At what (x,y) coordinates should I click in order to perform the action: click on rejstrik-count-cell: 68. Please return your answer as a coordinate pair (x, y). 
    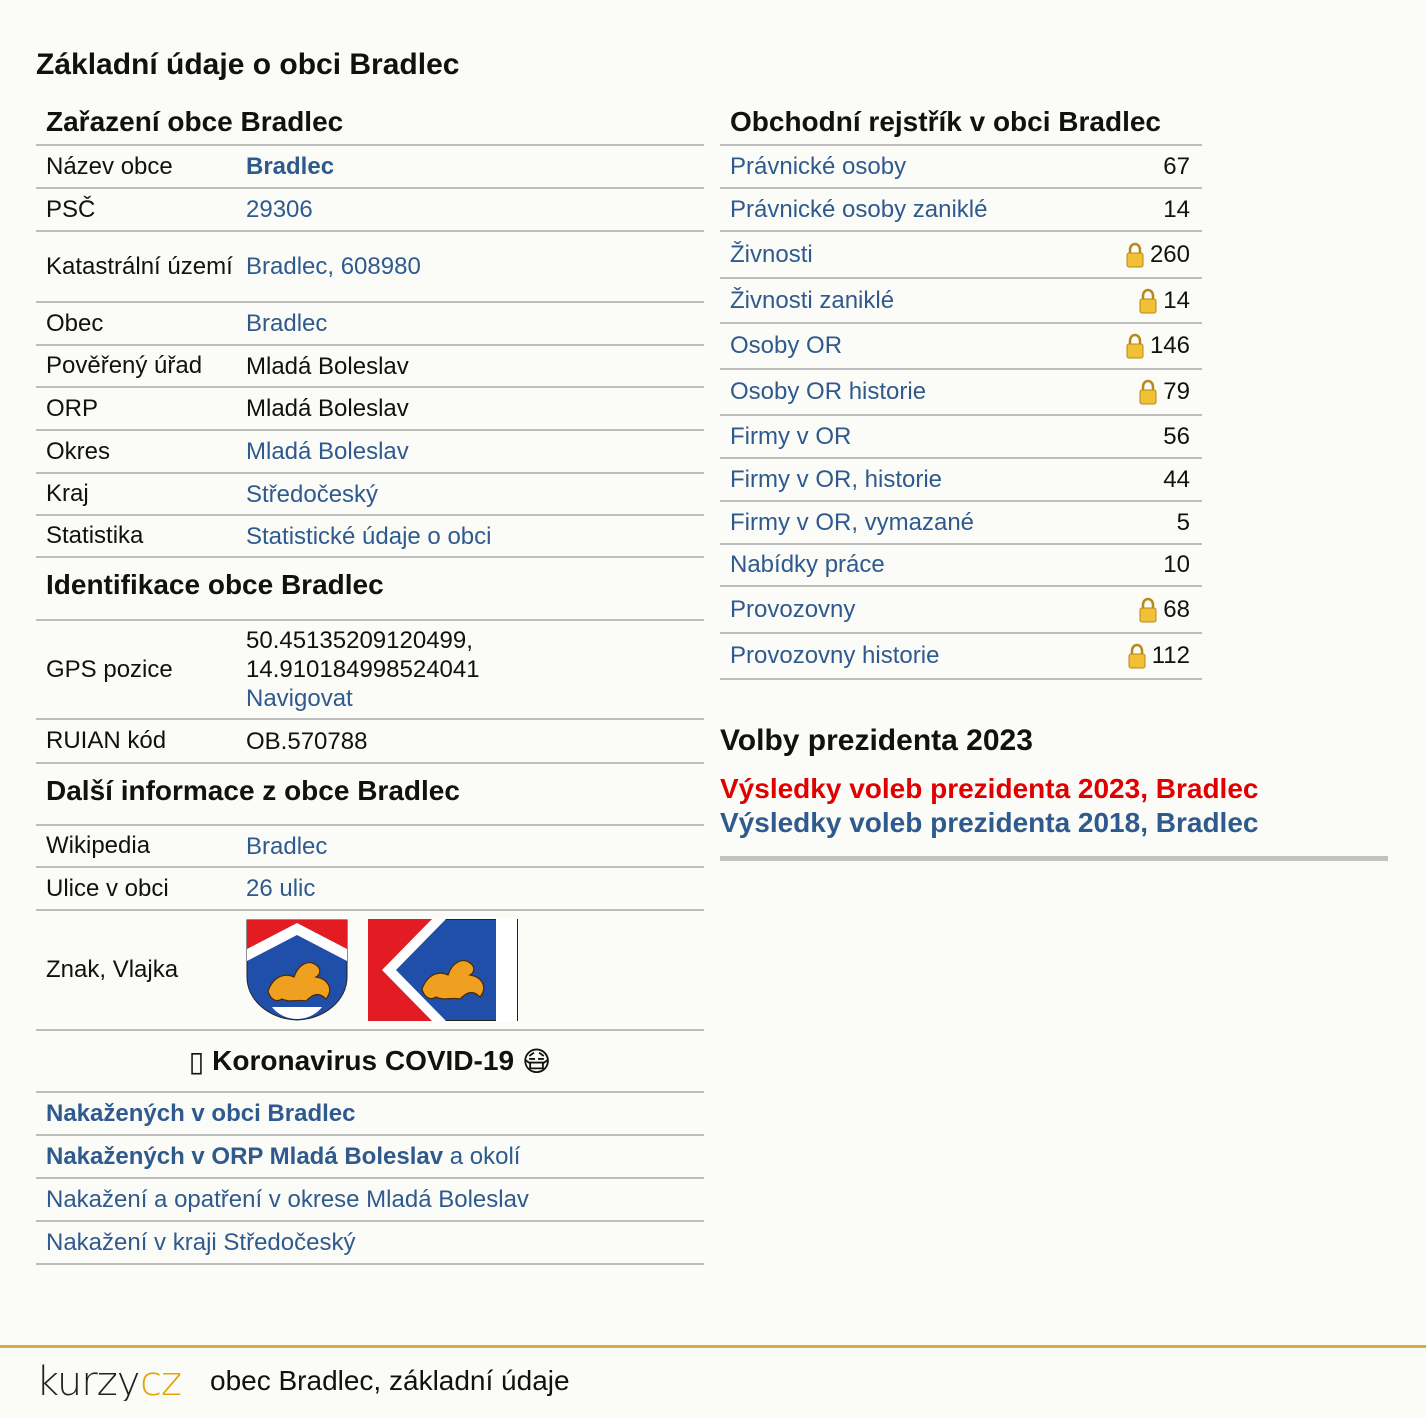
    Looking at the image, I should click on (1164, 610).